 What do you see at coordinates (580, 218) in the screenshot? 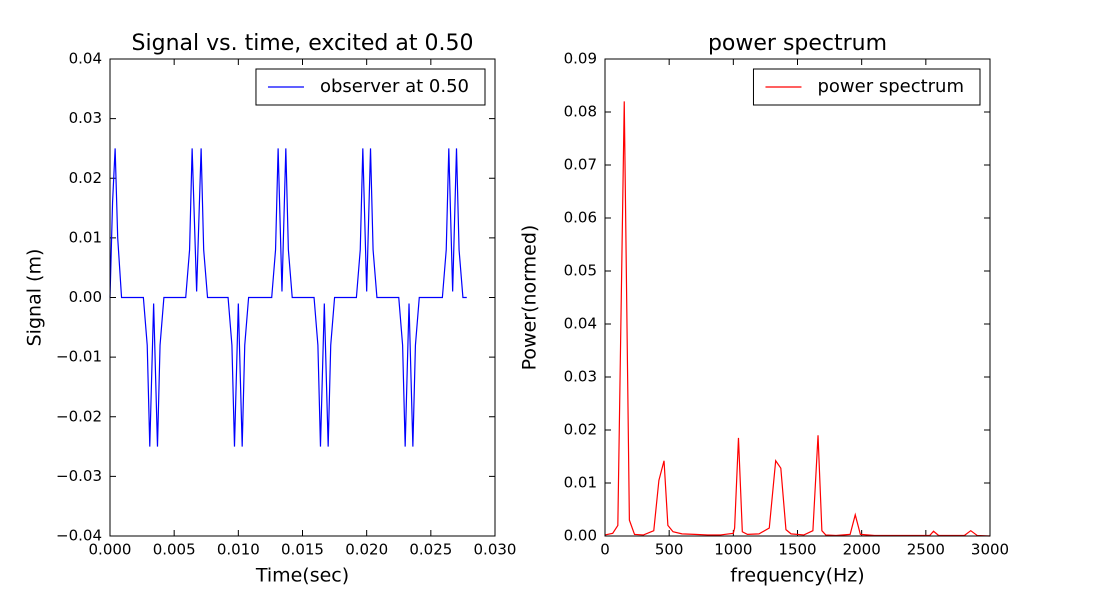
I see `y-tick-label: 0.06` at bounding box center [580, 218].